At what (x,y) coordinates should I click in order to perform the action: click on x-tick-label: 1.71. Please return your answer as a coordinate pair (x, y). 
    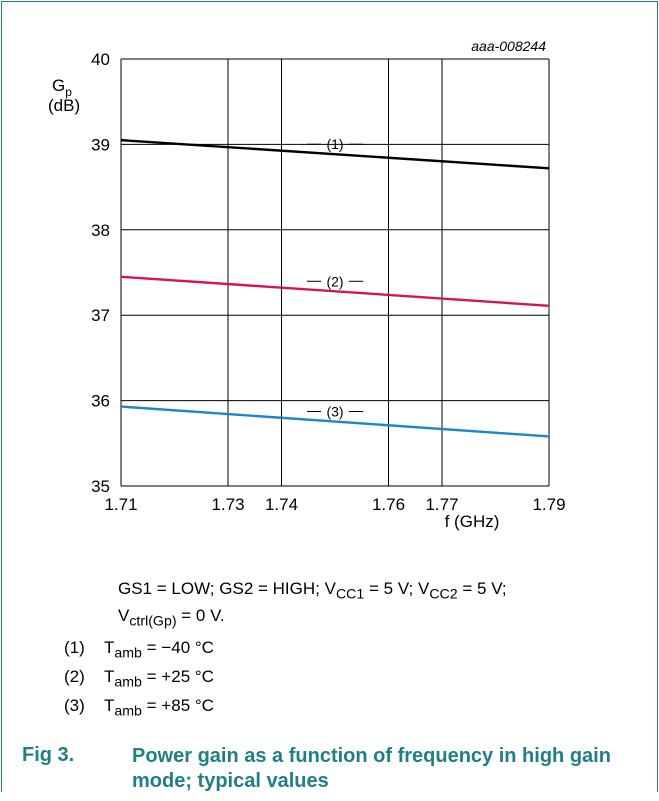
    Looking at the image, I should click on (120, 504).